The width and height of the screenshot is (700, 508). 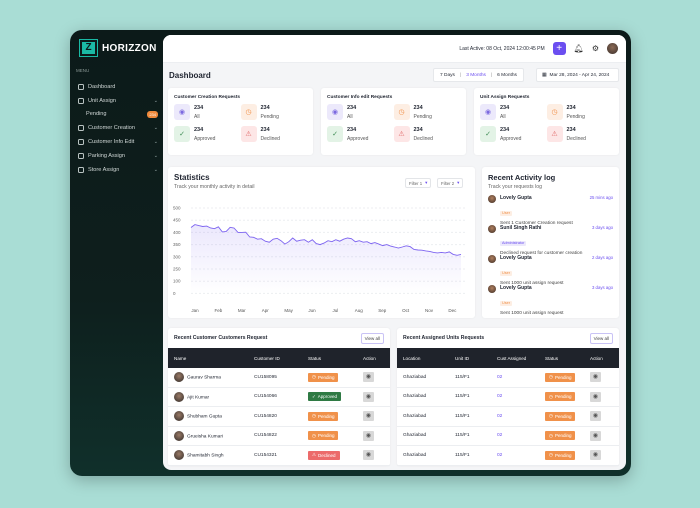 I want to click on x-tick-label: Nov, so click(x=429, y=310).